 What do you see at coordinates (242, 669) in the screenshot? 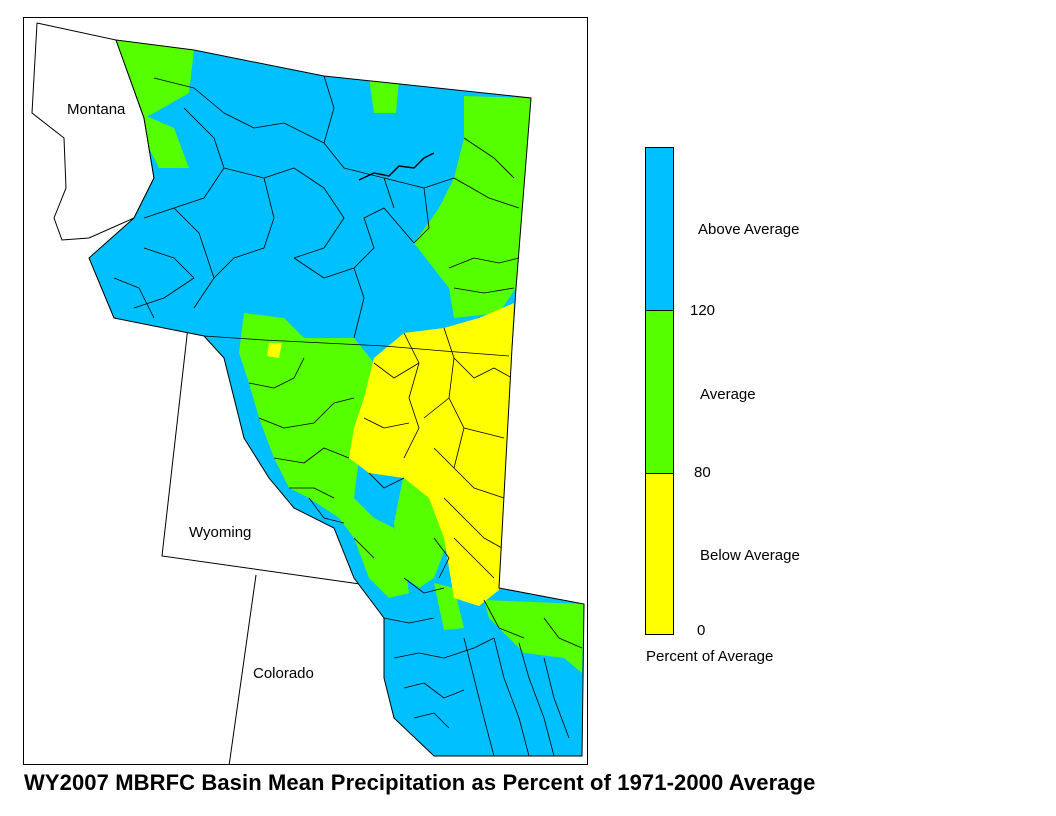
I see `wyoming-colorado-line` at bounding box center [242, 669].